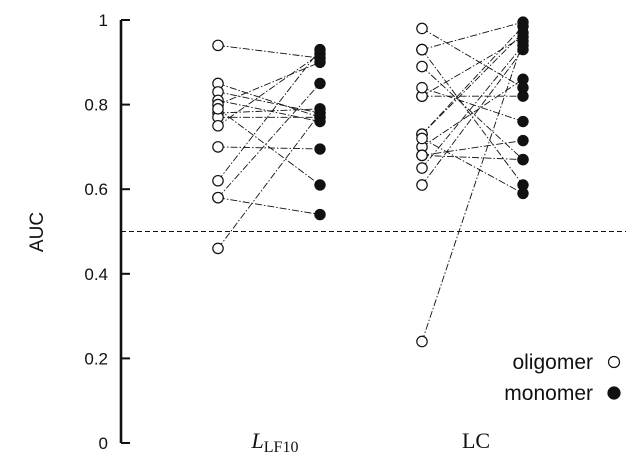 This screenshot has height=457, width=636. I want to click on y-tick-label: 0, so click(103, 443).